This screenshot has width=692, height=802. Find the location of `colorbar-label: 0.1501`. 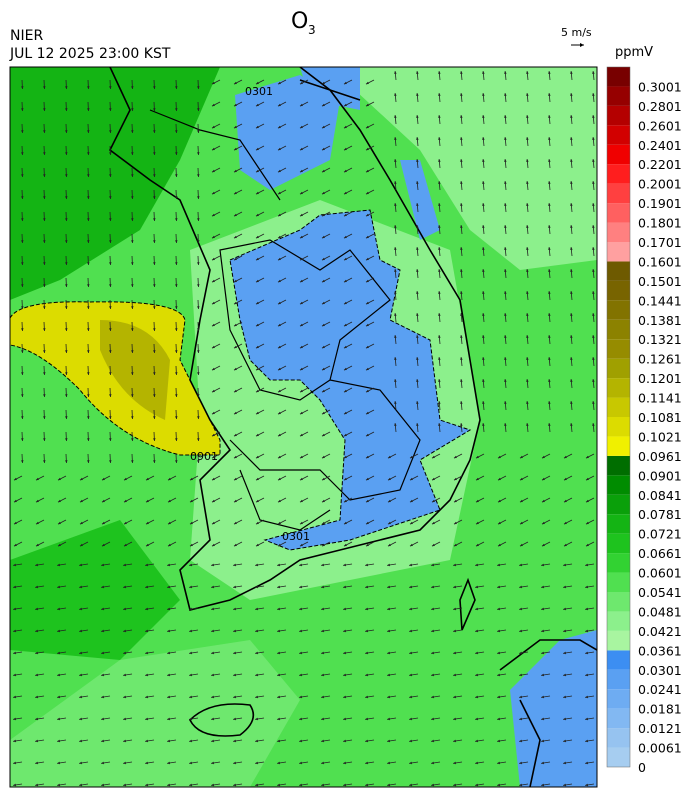

colorbar-label: 0.1501 is located at coordinates (660, 281).